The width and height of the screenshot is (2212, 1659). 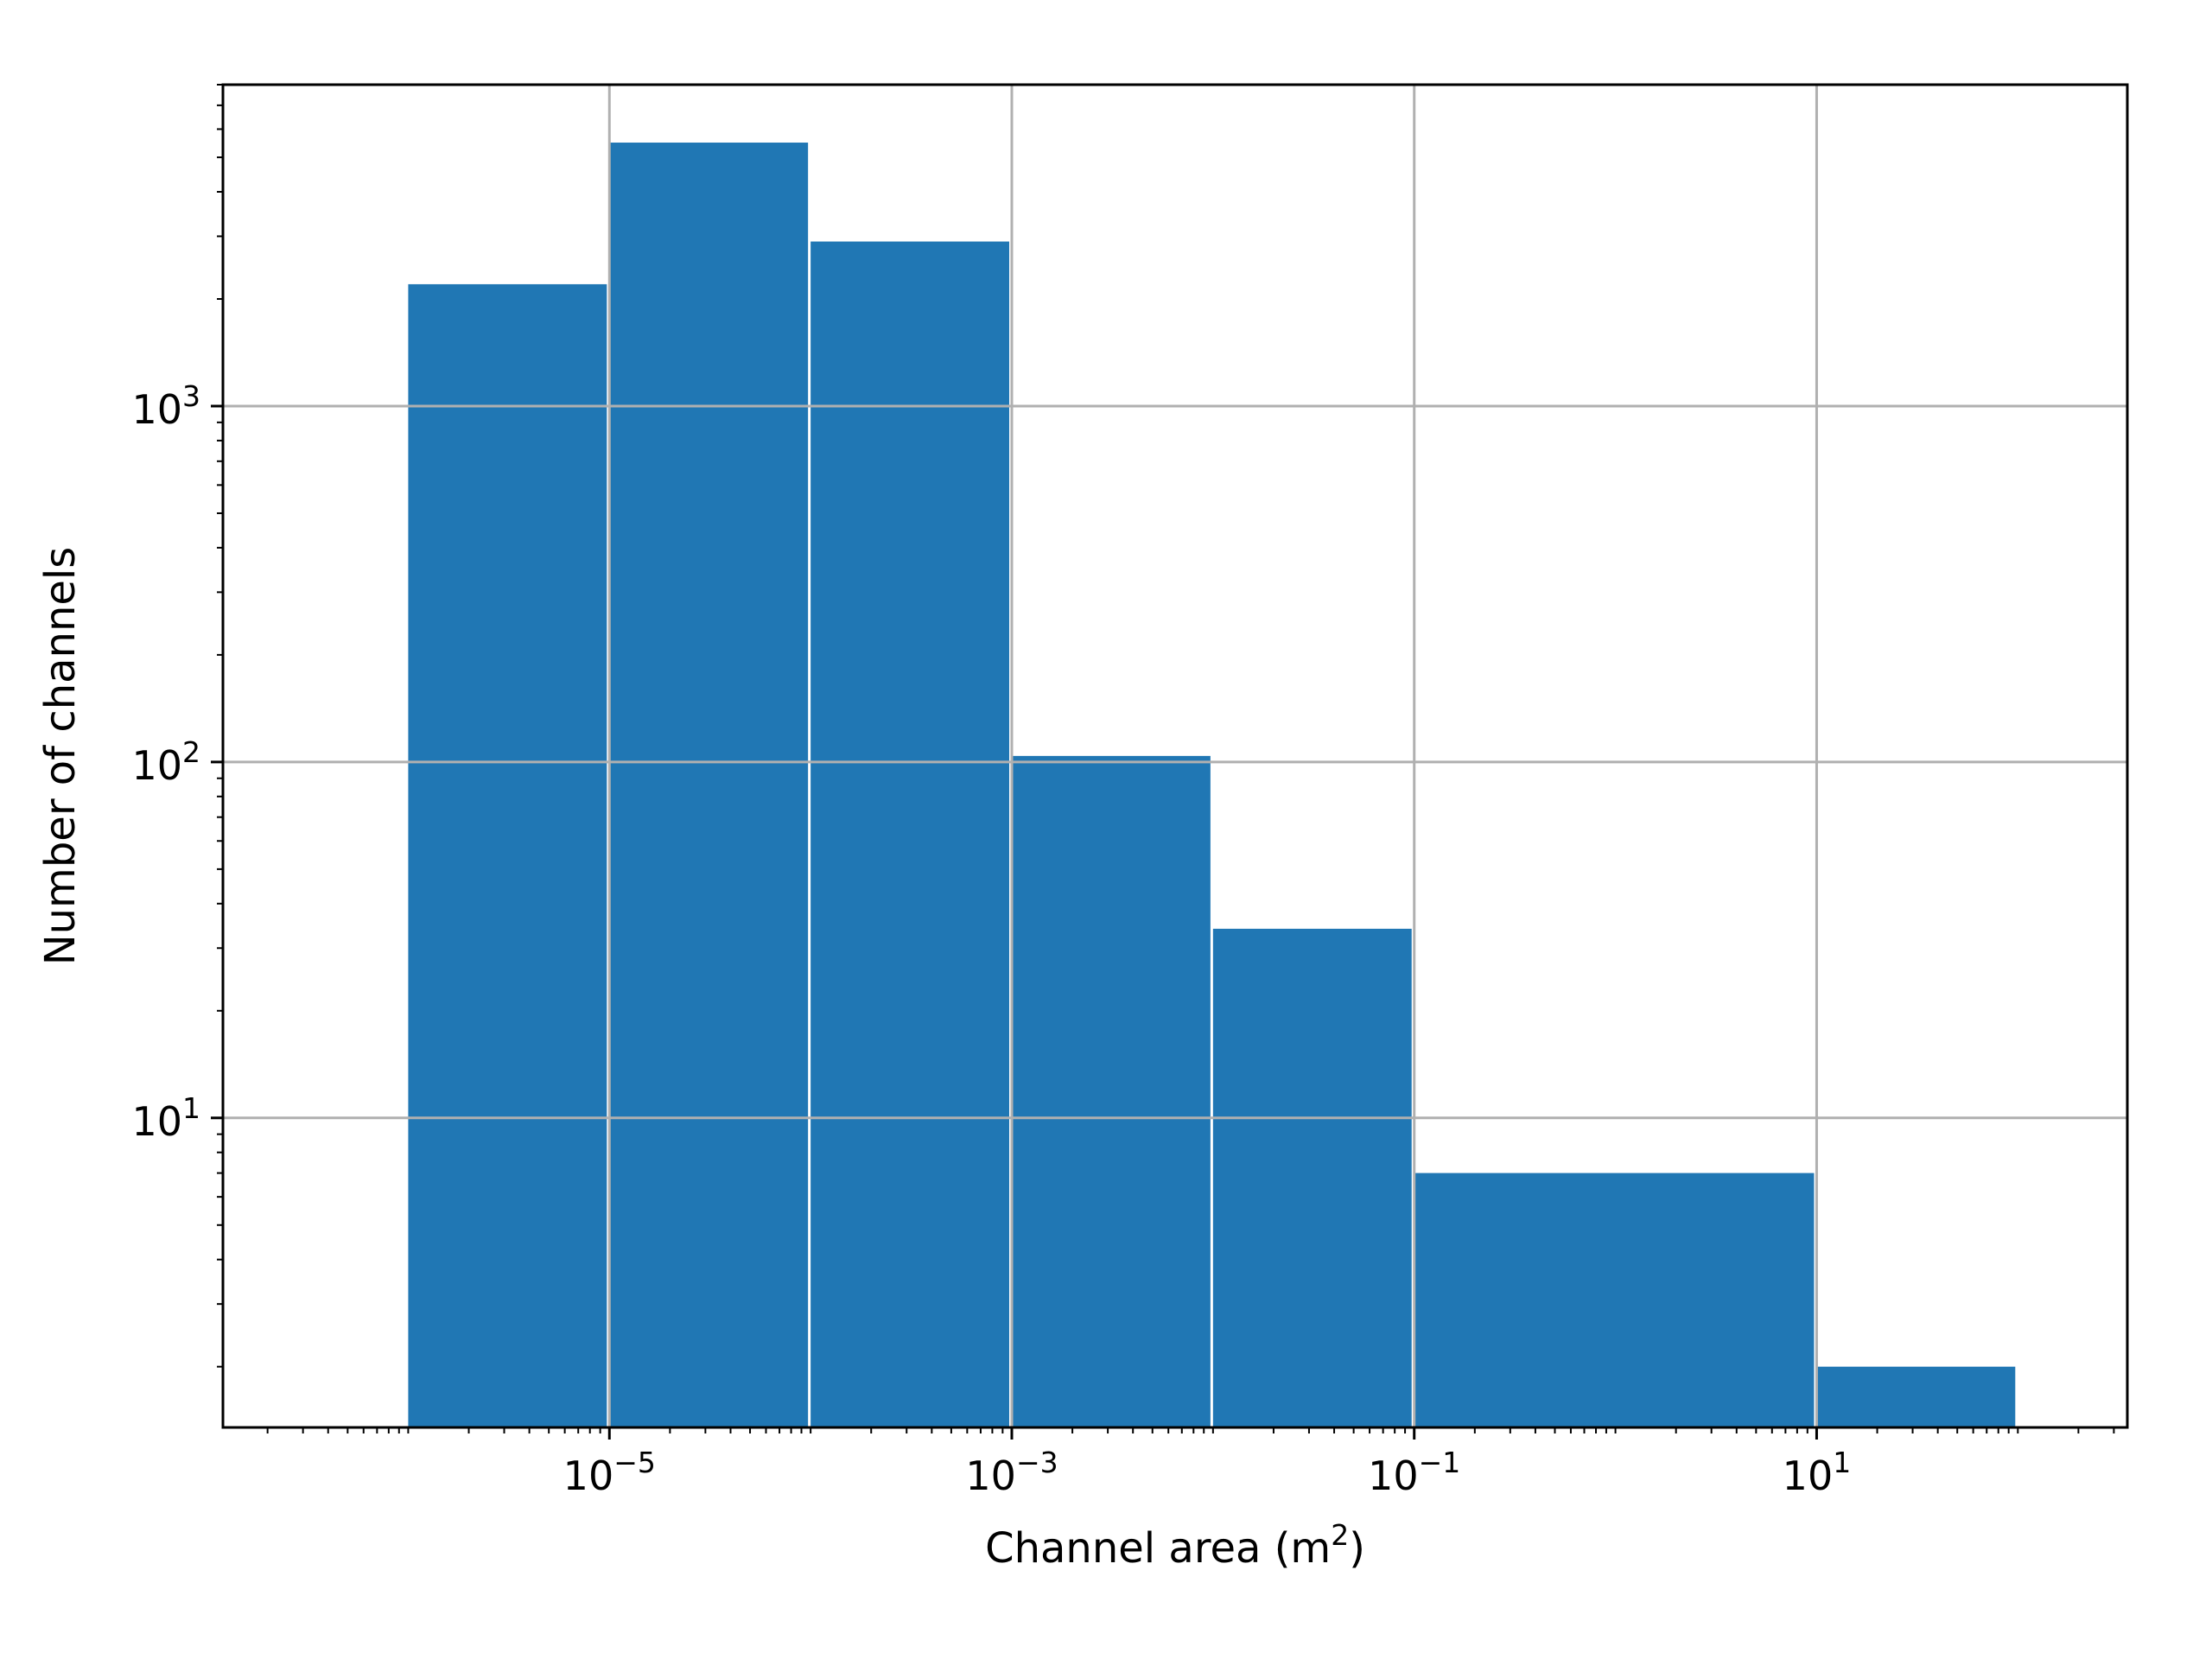 What do you see at coordinates (191, 396) in the screenshot?
I see `y-tick-label-exp: 3` at bounding box center [191, 396].